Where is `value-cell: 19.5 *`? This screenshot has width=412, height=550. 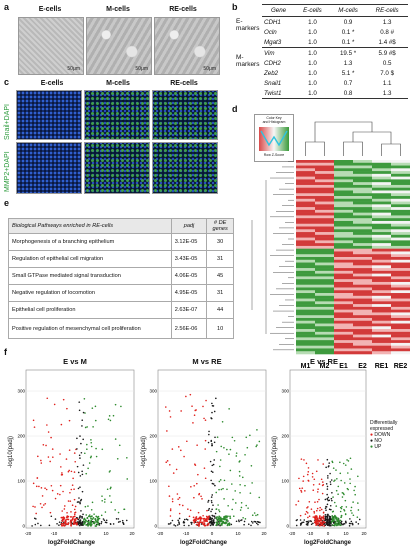
value-cell: 19.5 * is located at coordinates (348, 53).